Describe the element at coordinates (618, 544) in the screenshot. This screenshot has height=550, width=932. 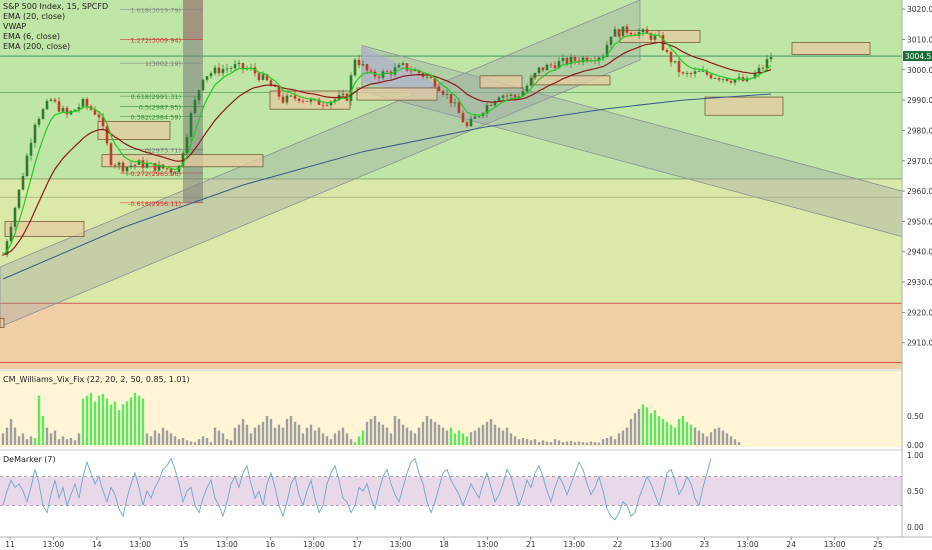
I see `time-tick-label: 22` at that location.